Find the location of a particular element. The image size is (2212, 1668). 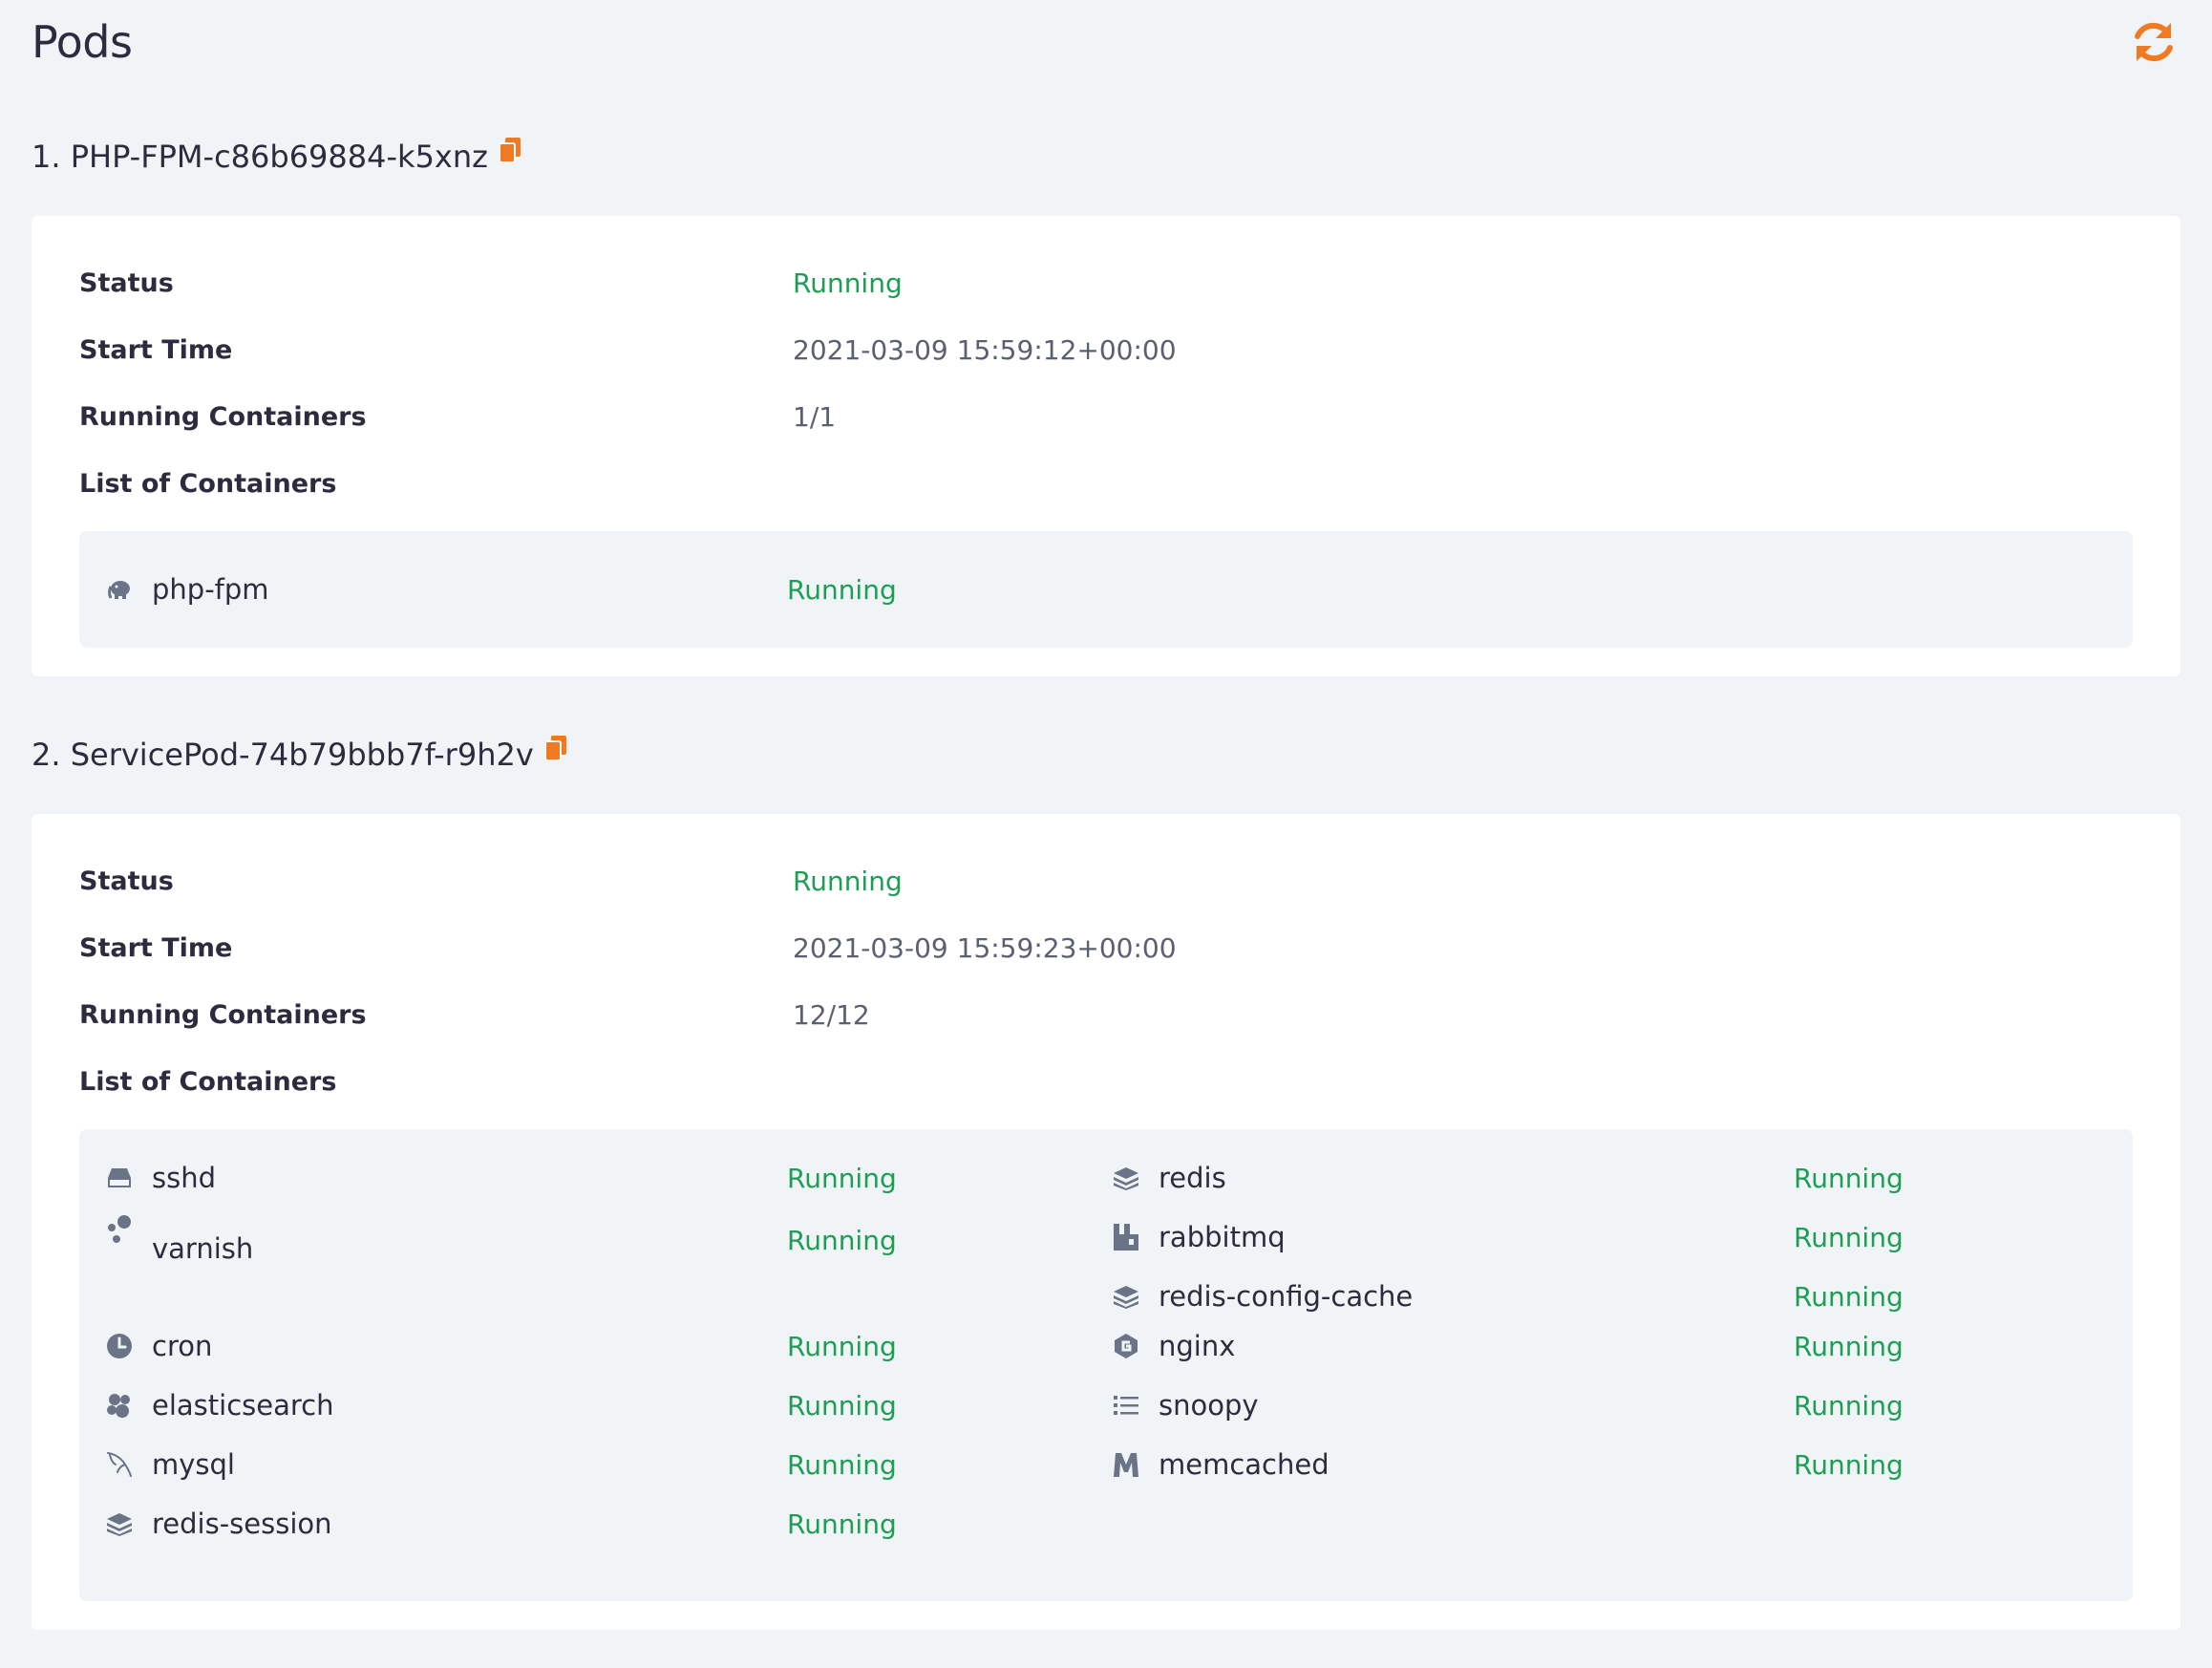

container-item: elasticsearch Running is located at coordinates (488, 1405).